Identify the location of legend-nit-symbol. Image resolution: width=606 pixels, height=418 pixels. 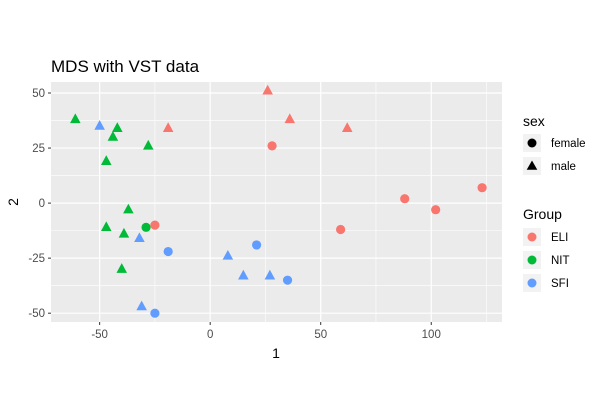
(532, 260).